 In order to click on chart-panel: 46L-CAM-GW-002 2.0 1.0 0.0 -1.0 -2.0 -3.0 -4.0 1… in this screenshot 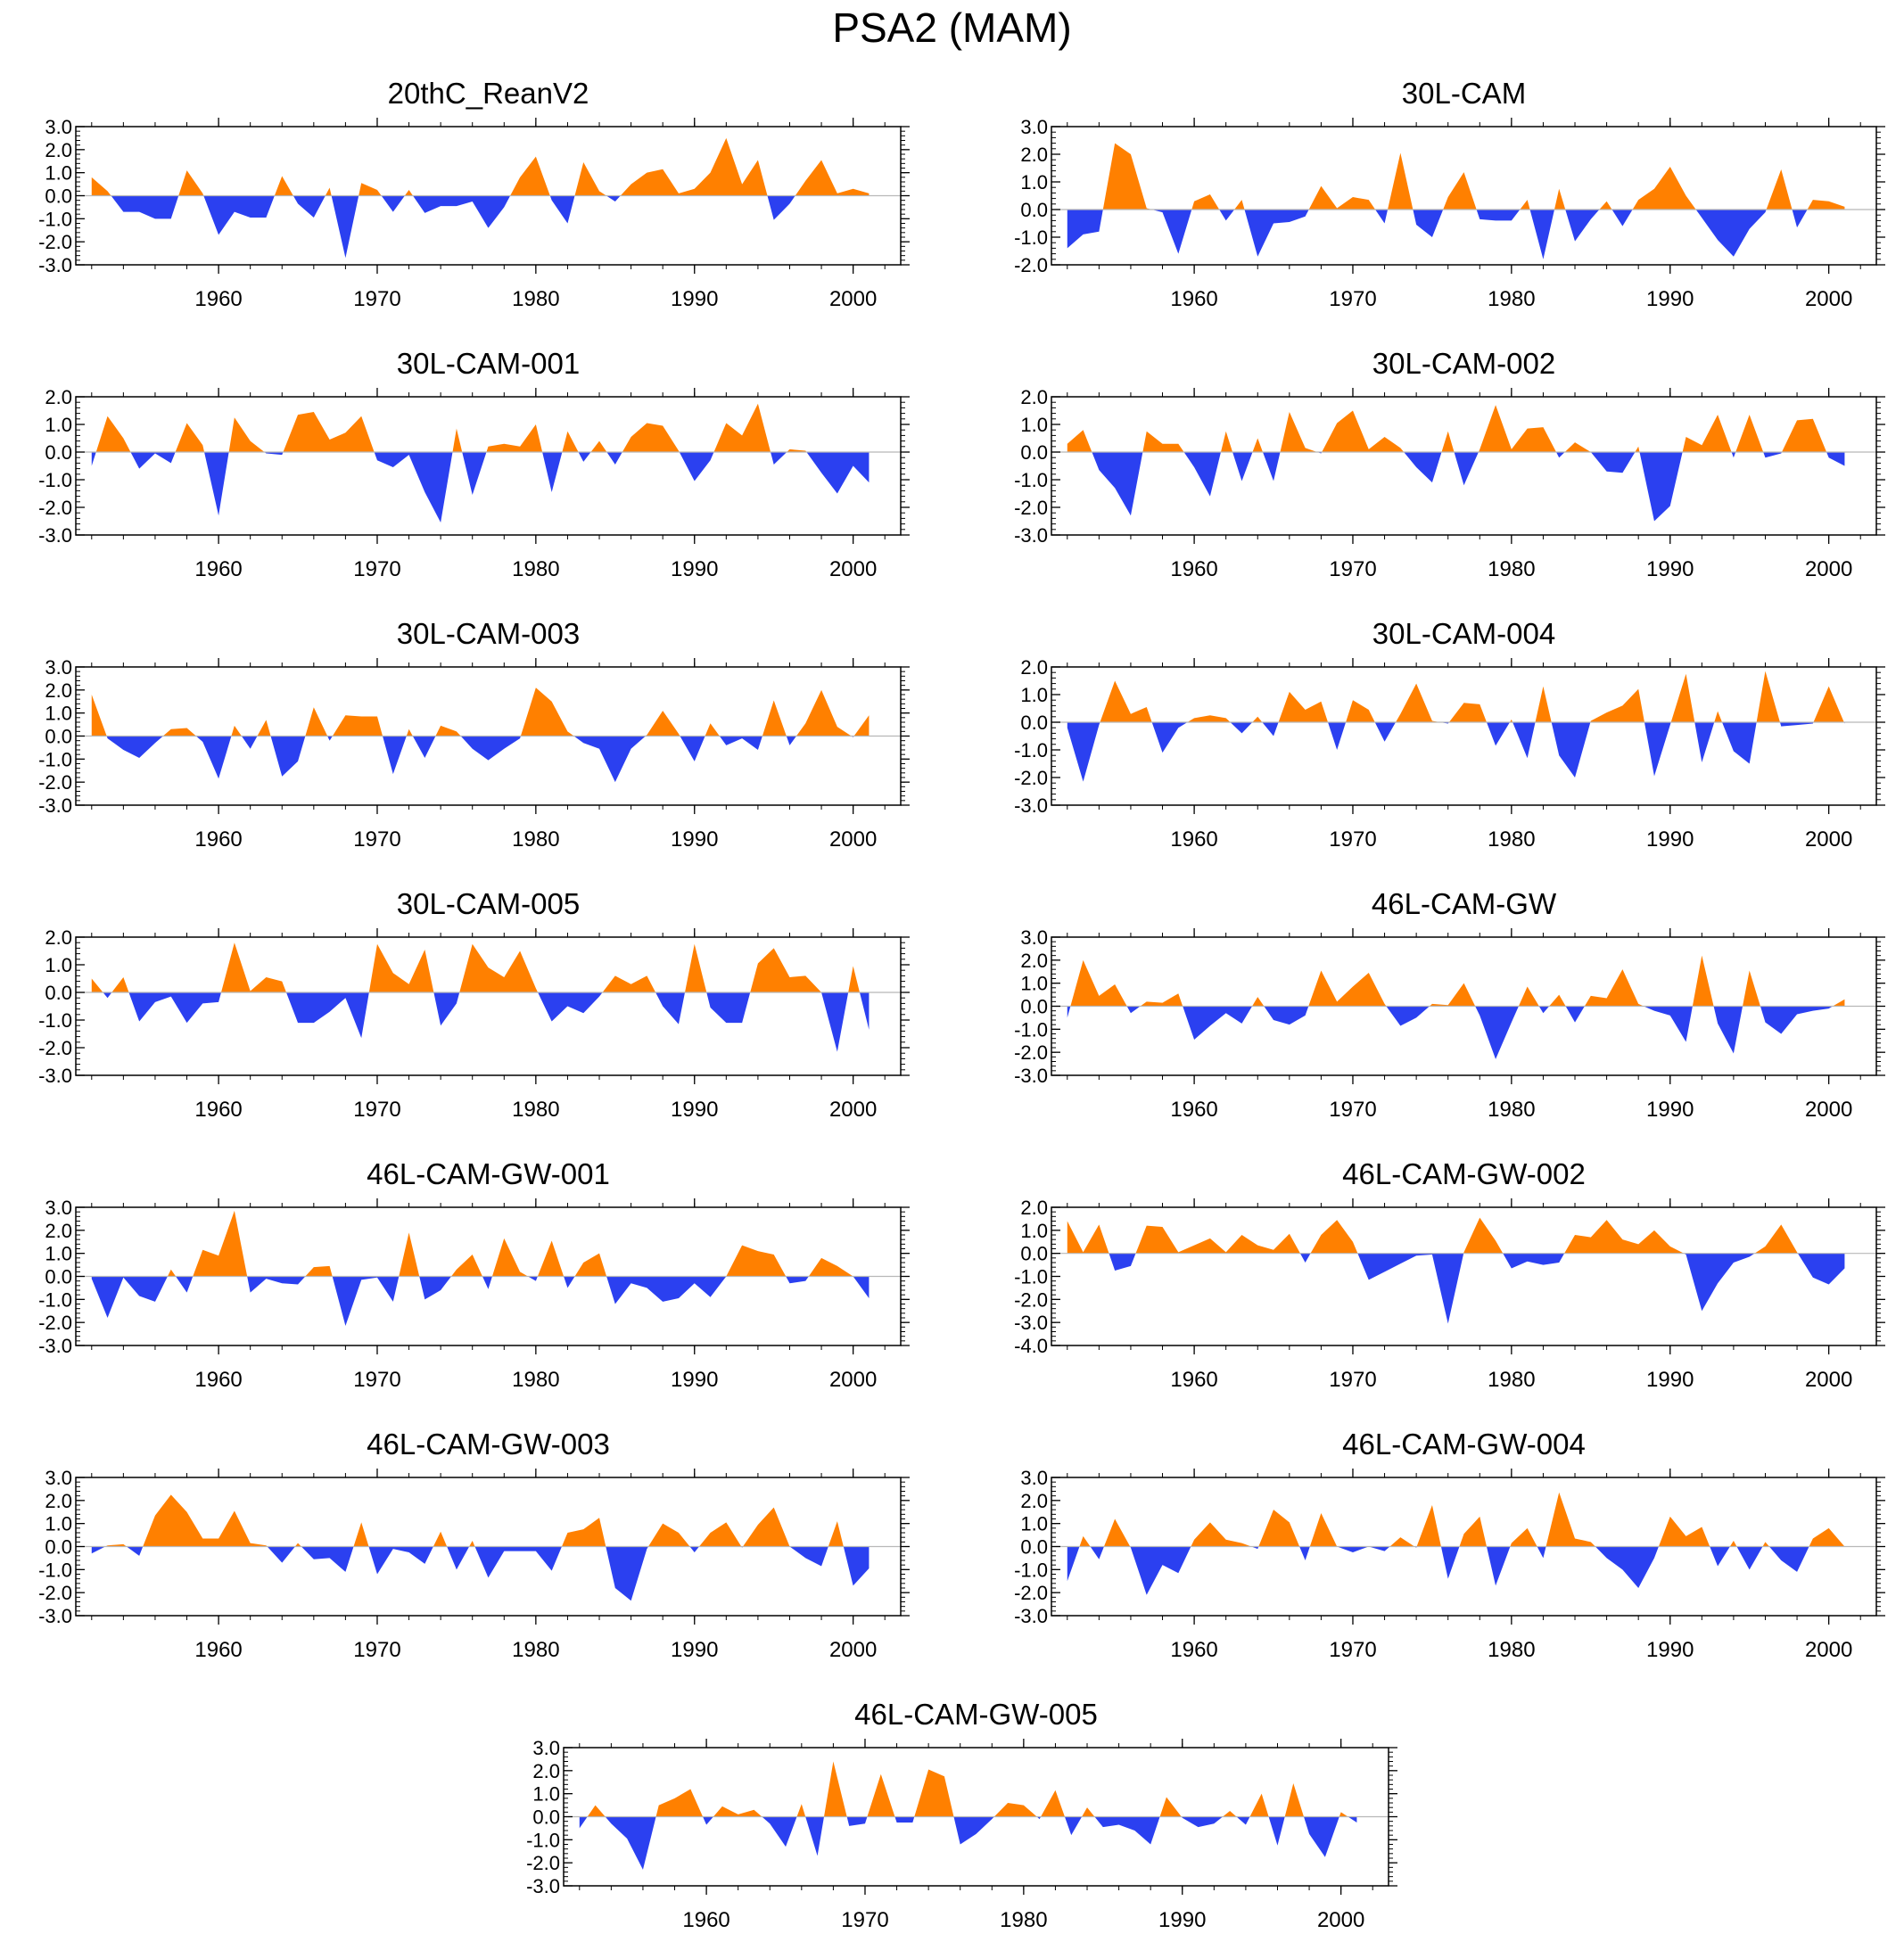, I will do `click(1439, 1268)`.